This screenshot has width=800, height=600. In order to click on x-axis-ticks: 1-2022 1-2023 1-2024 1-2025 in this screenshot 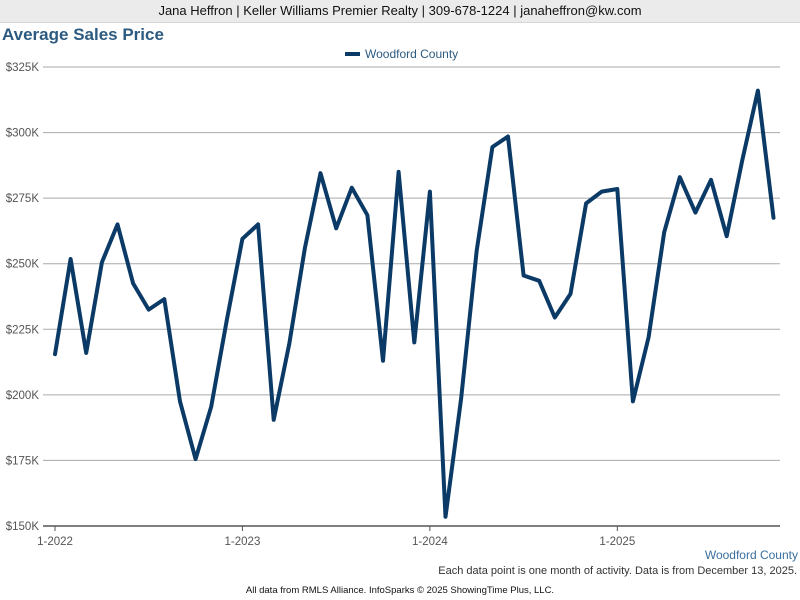, I will do `click(336, 537)`.